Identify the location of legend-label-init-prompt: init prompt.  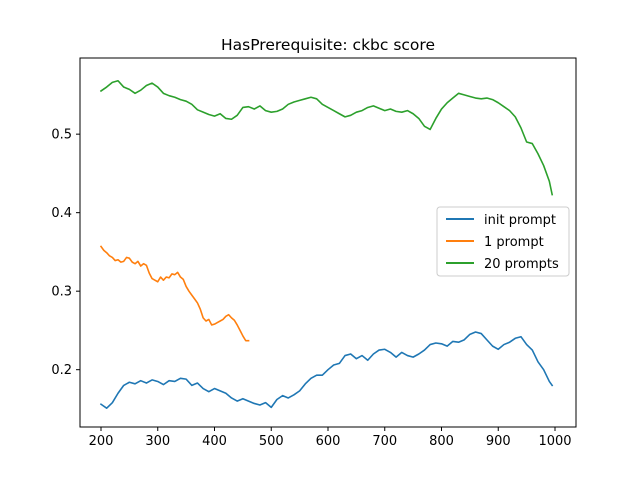
(520, 220).